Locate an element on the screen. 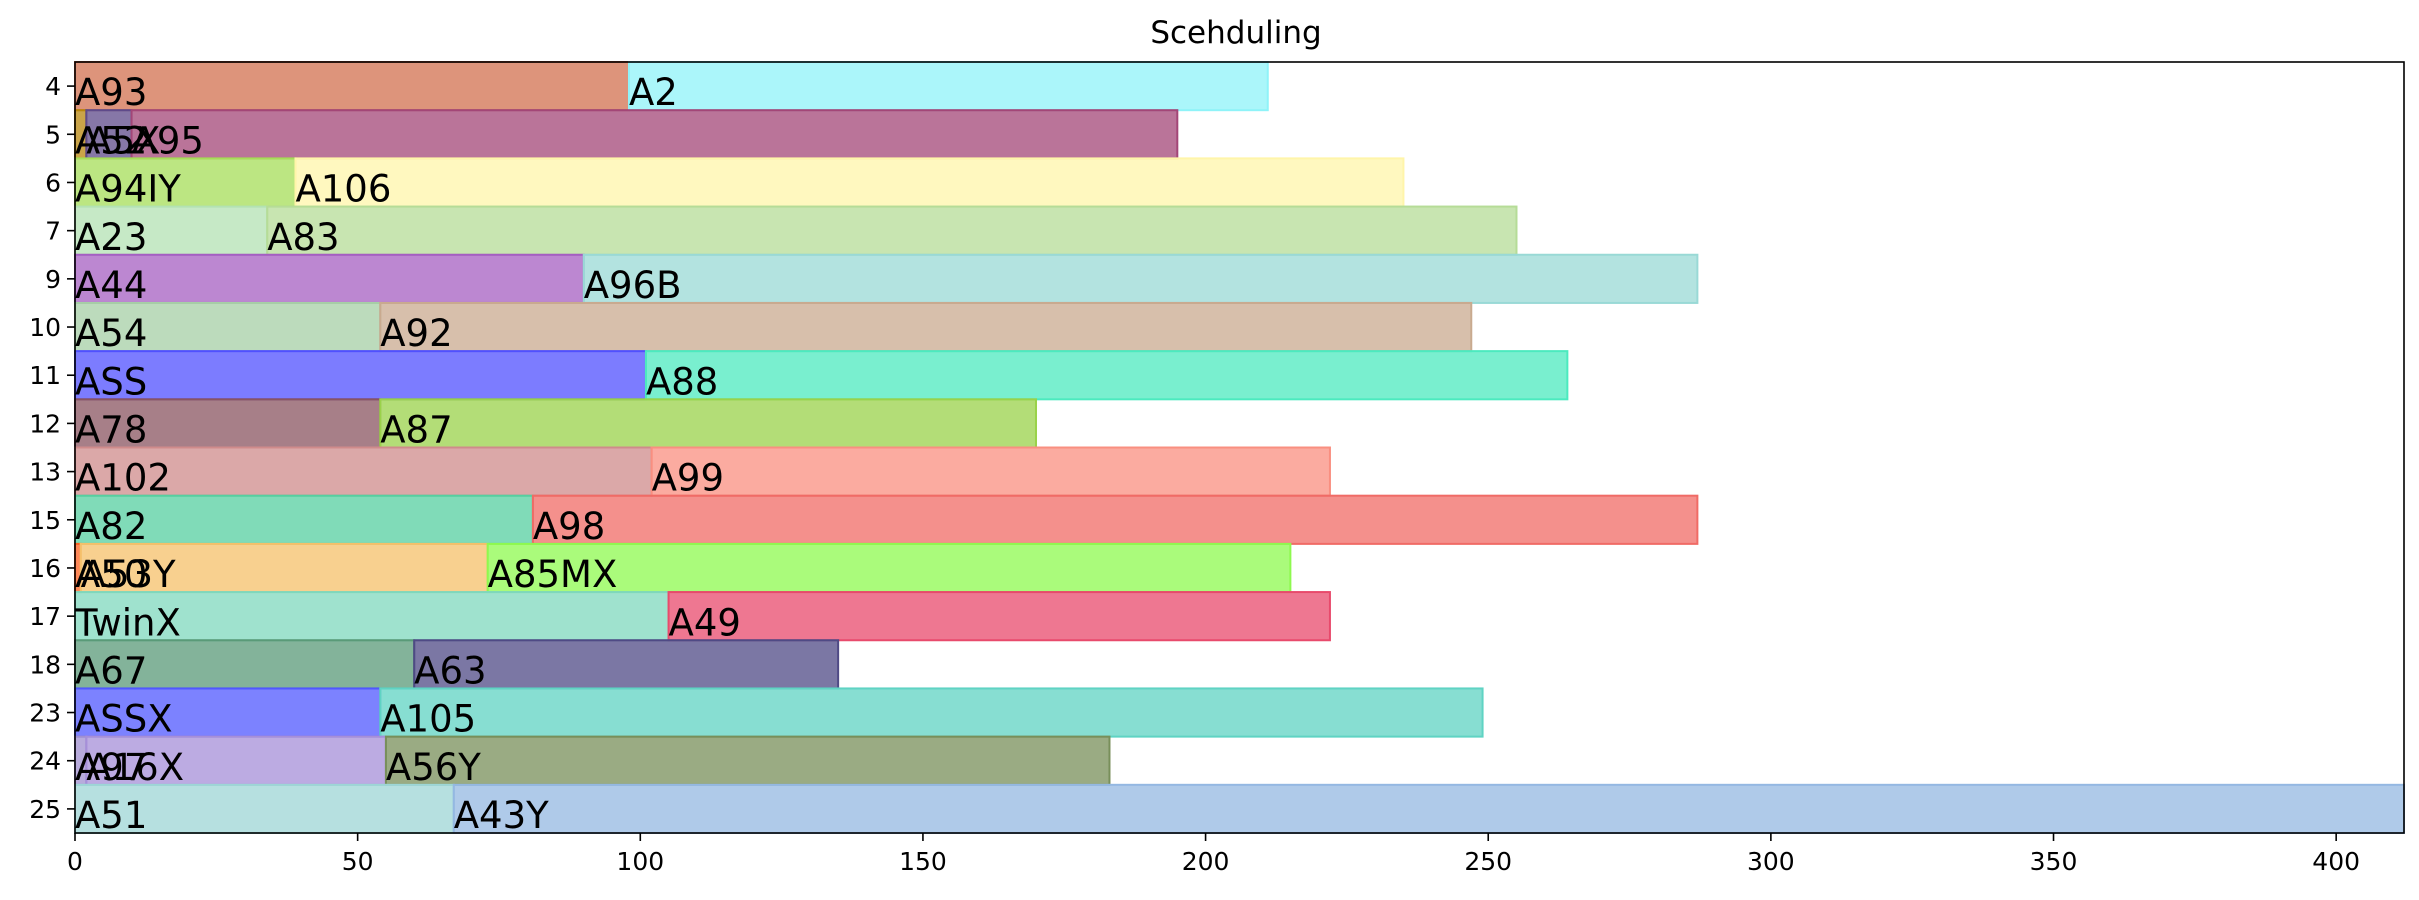 Image resolution: width=2419 pixels, height=900 pixels. y-tick-label: 24 is located at coordinates (45, 761).